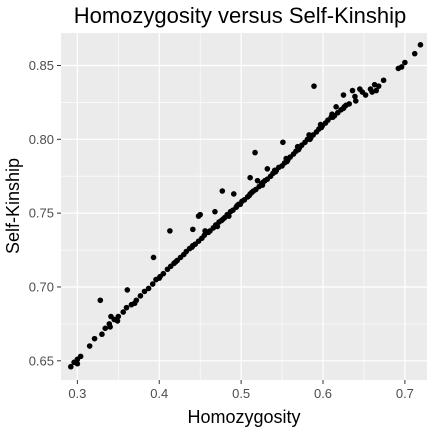 This screenshot has width=432, height=432. Describe the element at coordinates (77, 393) in the screenshot. I see `x-tick-label: 0.3` at that location.